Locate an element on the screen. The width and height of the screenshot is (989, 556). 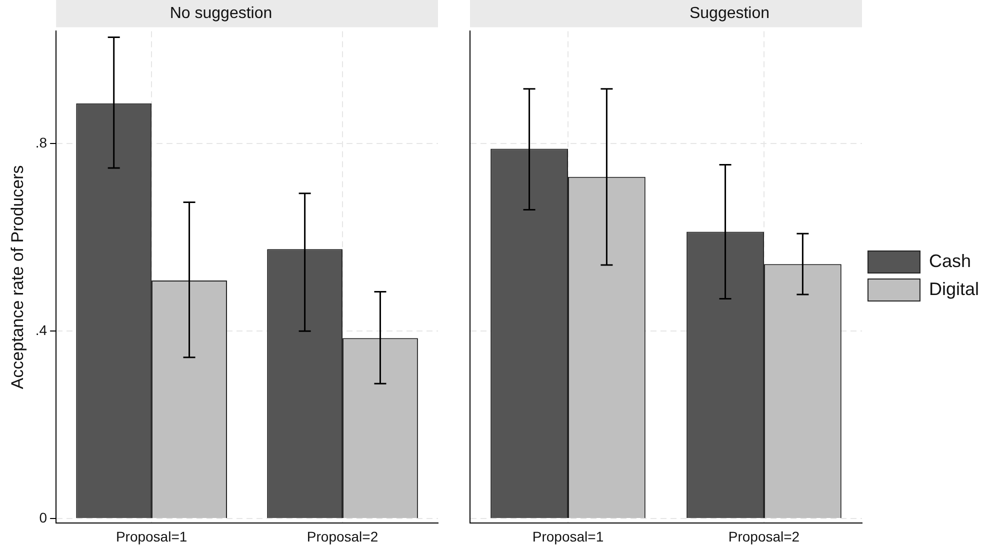
y-axis-title: Acceptance rate of Producers is located at coordinates (17, 277).